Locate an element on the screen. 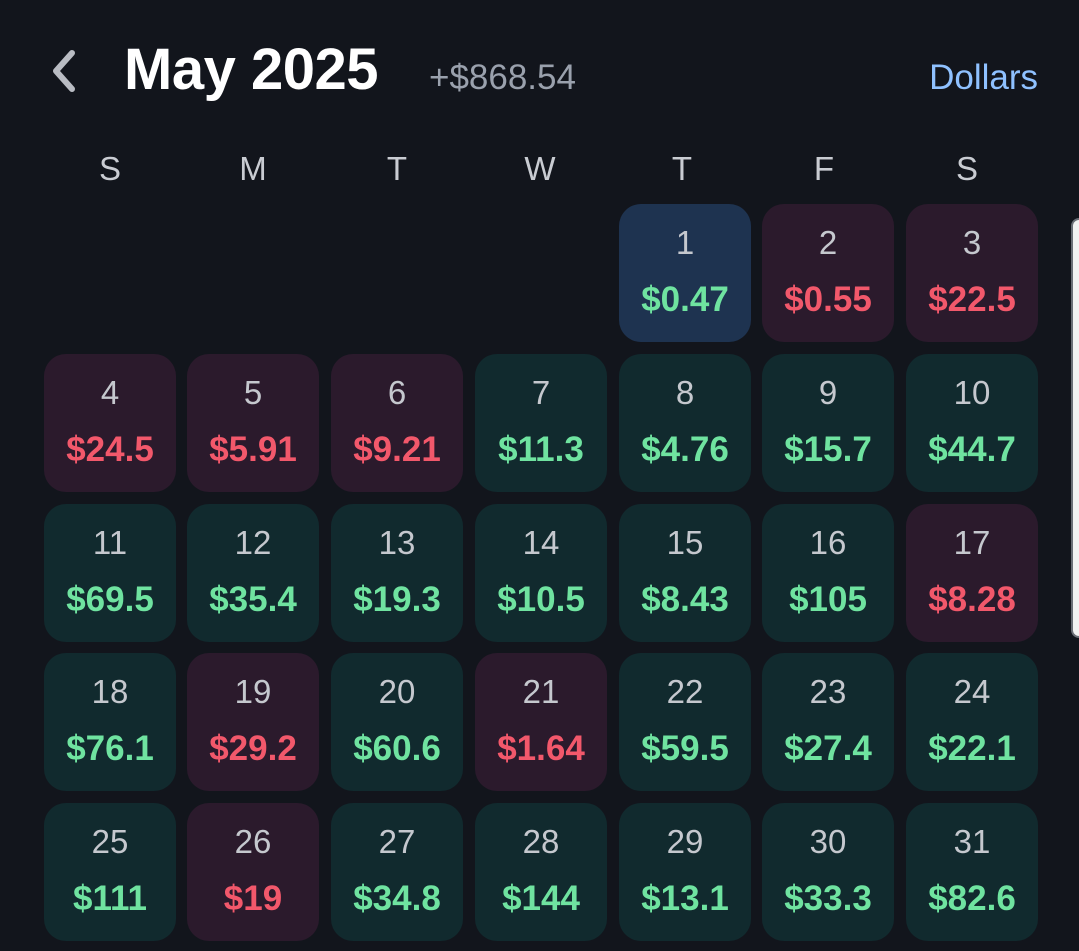  day-amount: $22.1 is located at coordinates (972, 748).